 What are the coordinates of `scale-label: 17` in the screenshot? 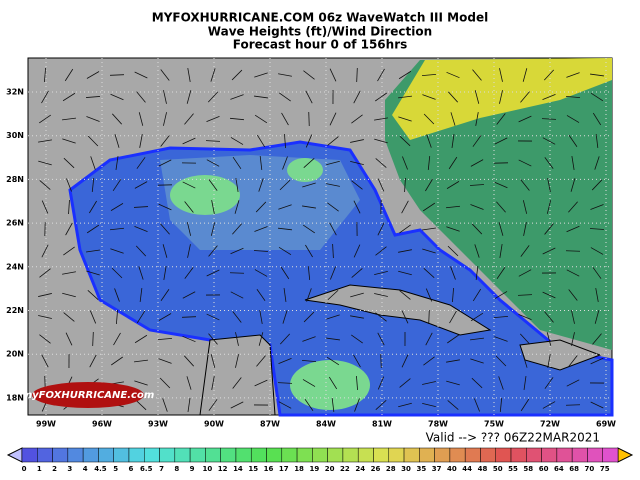 It's located at (284, 469).